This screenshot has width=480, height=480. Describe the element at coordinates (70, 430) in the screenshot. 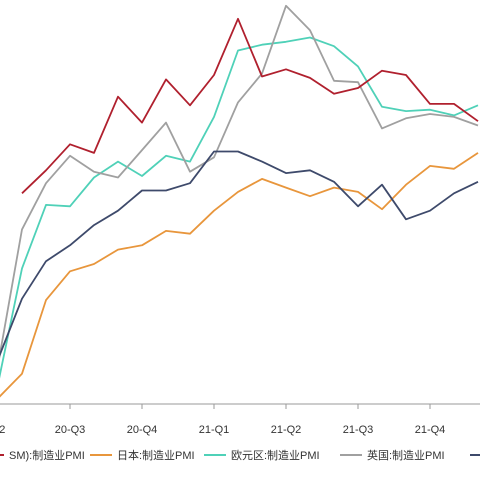

I see `x-tick-label: 20-Q3` at that location.